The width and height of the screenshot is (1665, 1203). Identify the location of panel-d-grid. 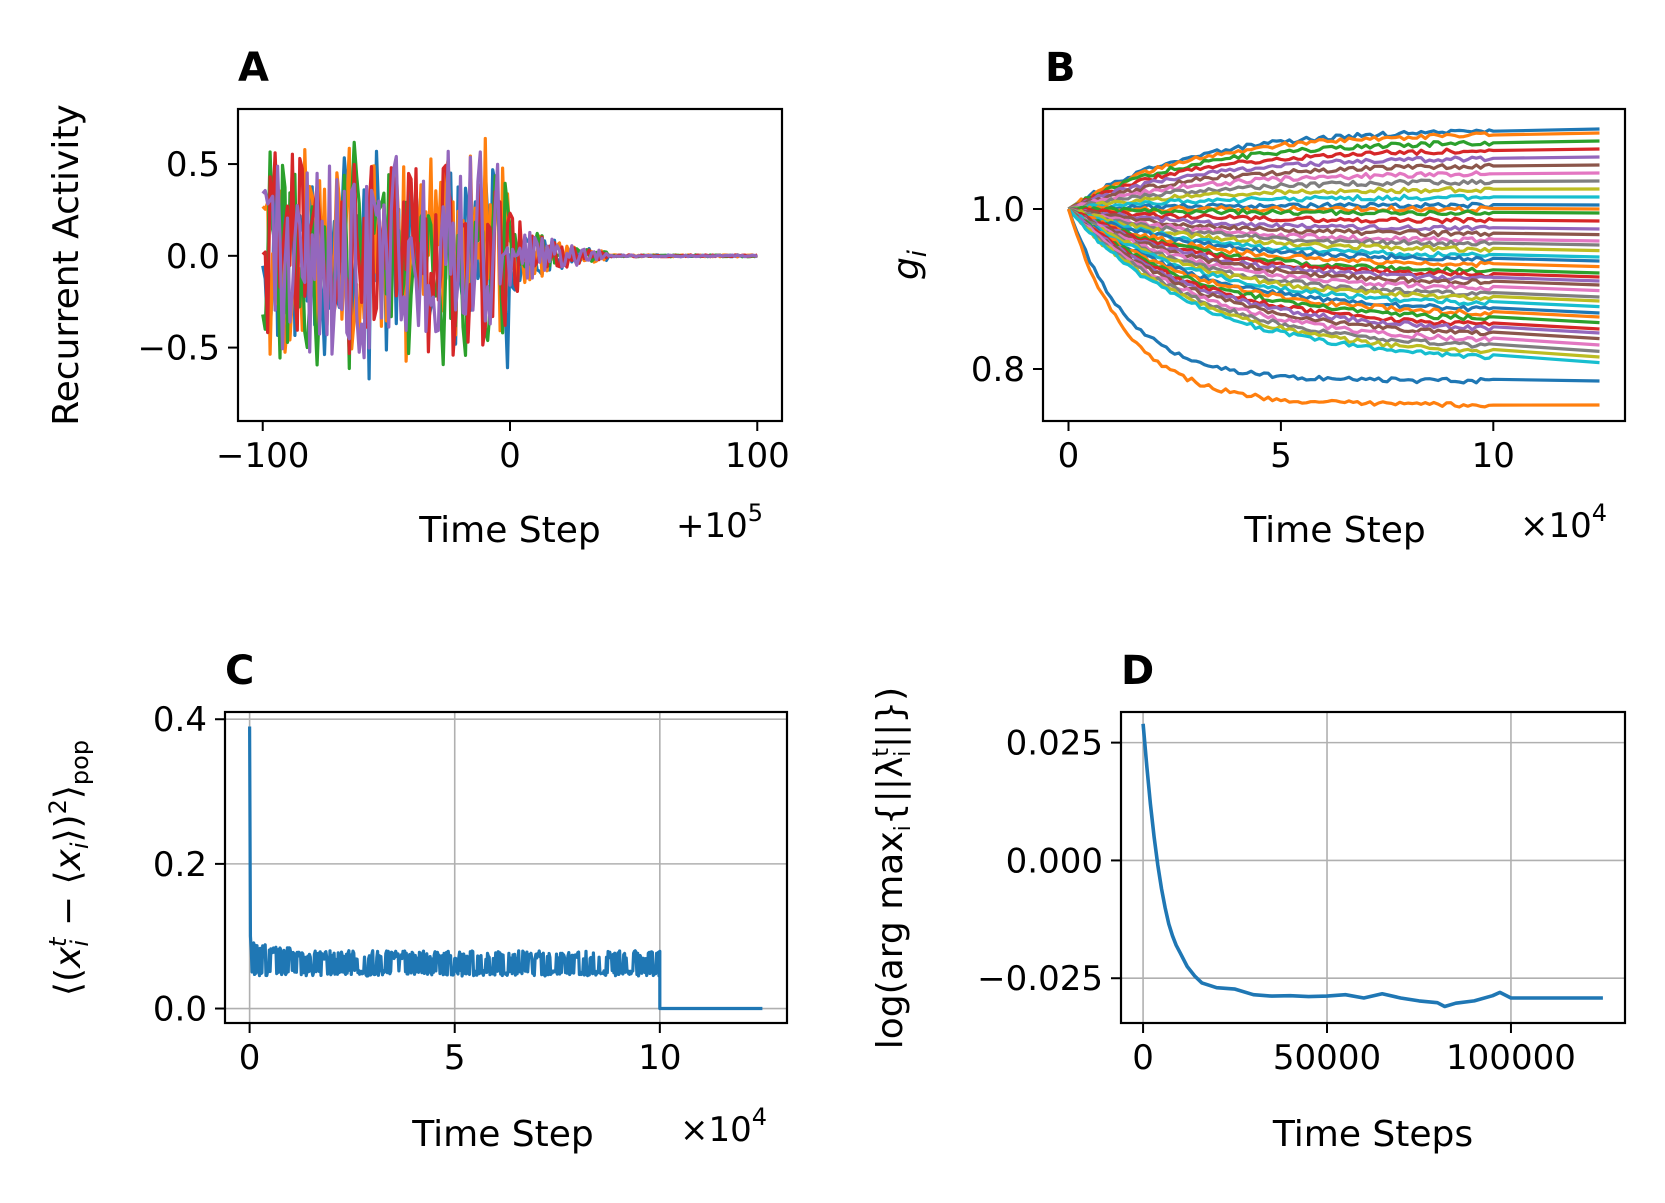
(1373, 867).